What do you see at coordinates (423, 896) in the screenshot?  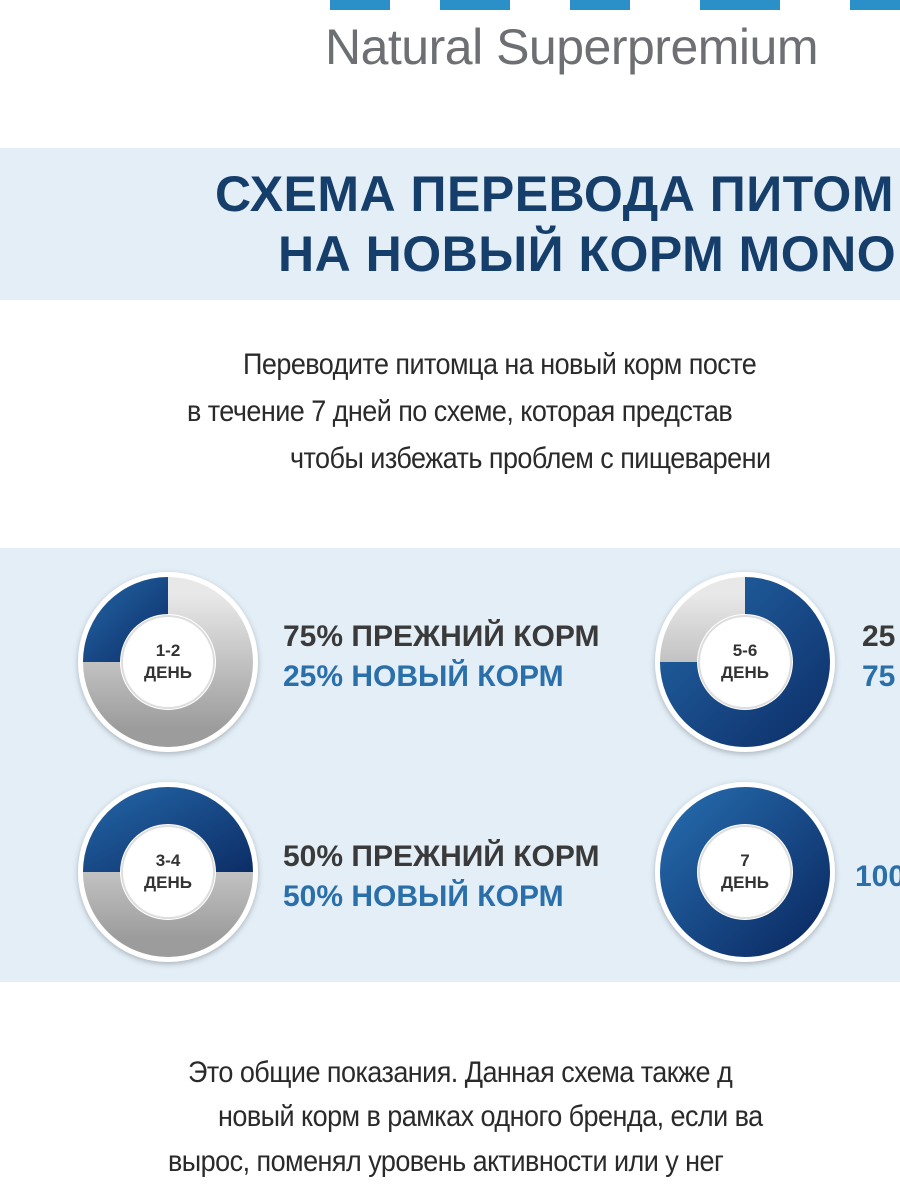 I see `new-food-share: 50% НОВЫЙ КОРМ` at bounding box center [423, 896].